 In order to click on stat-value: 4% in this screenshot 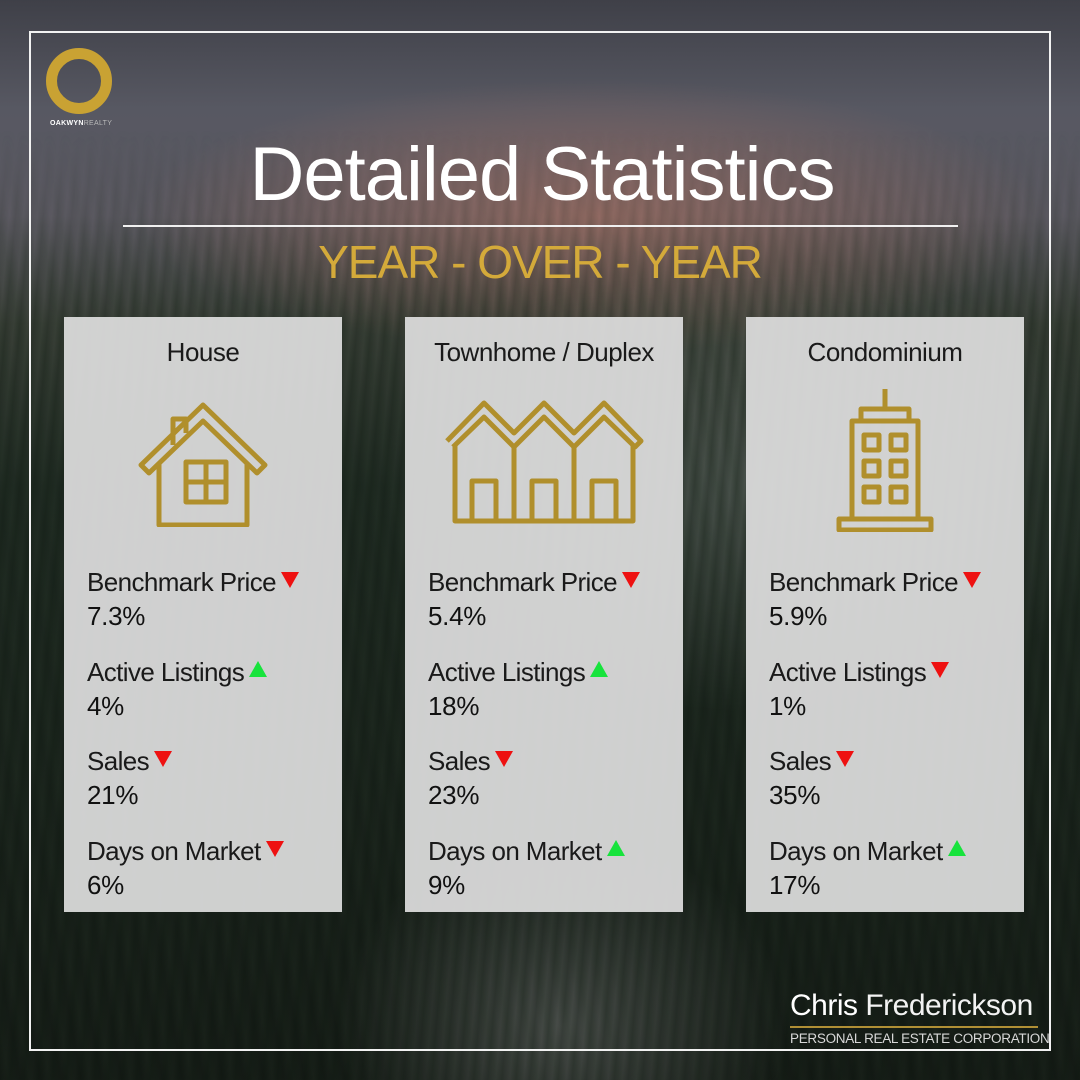, I will do `click(105, 705)`.